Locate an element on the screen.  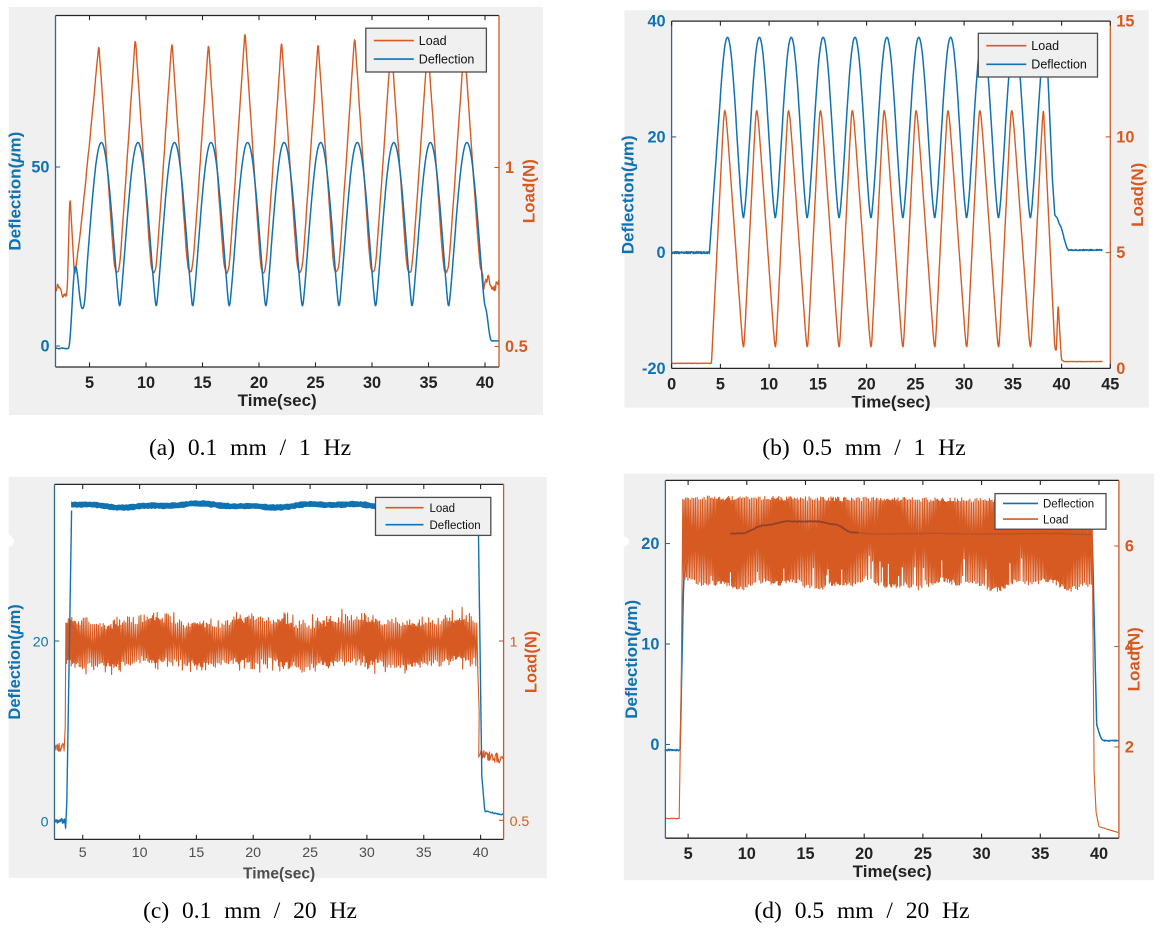
svg-text: 45 is located at coordinates (1110, 384).